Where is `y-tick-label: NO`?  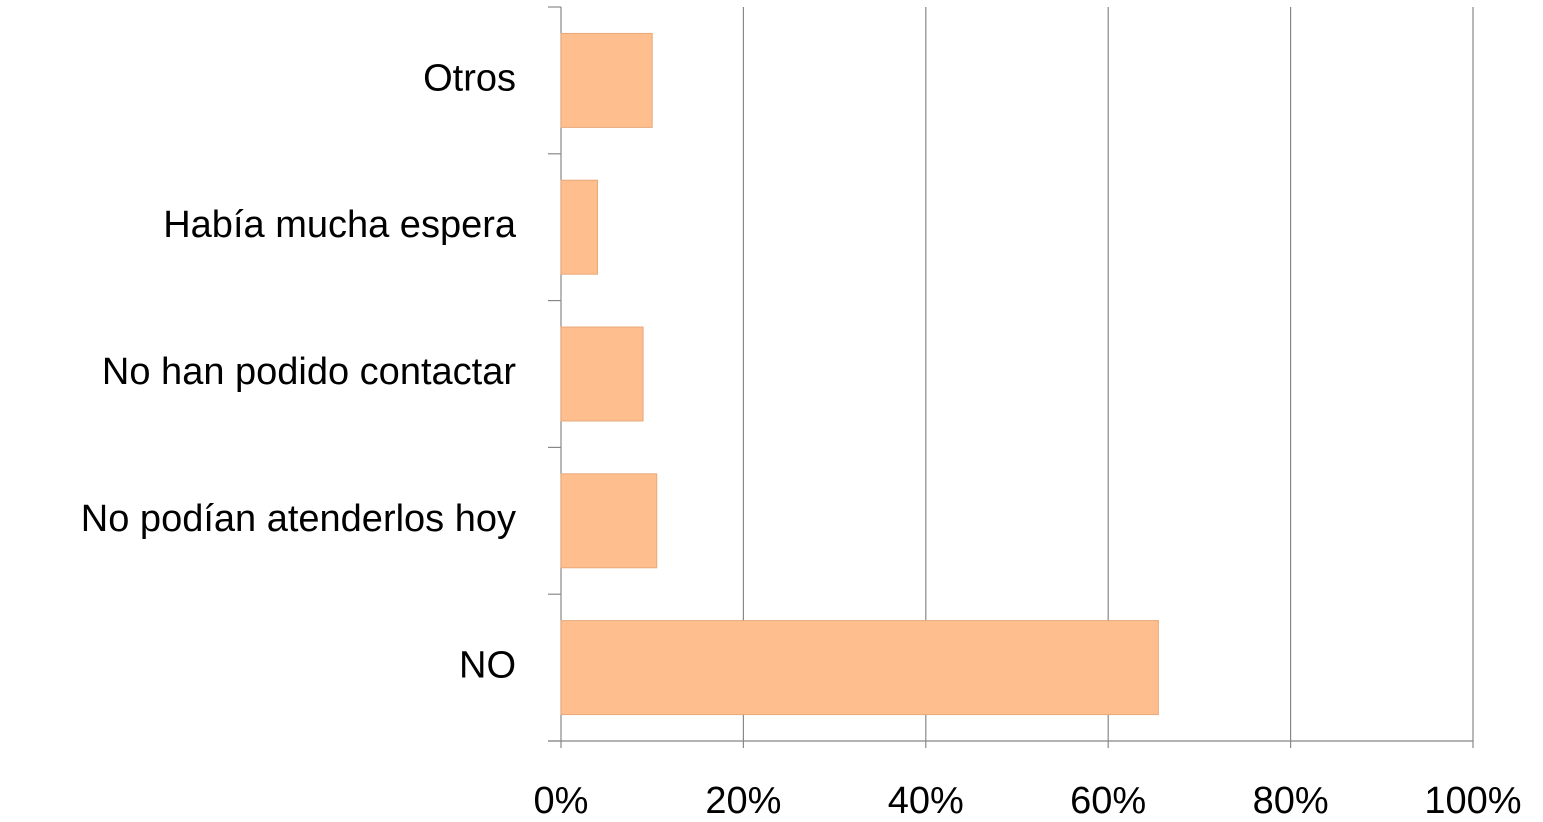
y-tick-label: NO is located at coordinates (487, 666).